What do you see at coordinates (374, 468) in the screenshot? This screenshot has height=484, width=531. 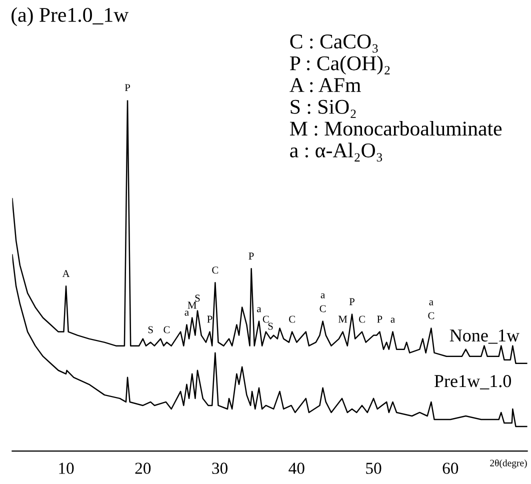 I see `x-tick-label: 50` at bounding box center [374, 468].